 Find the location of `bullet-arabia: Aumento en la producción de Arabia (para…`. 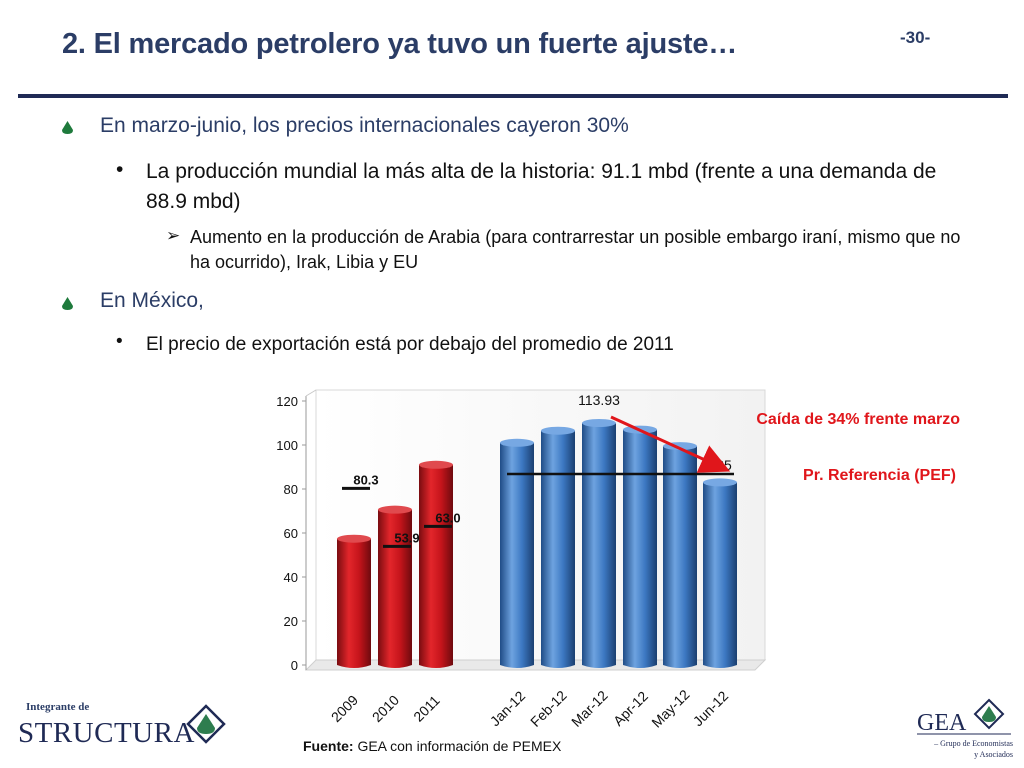

bullet-arabia: Aumento en la producción de Arabia (para… is located at coordinates (575, 249).